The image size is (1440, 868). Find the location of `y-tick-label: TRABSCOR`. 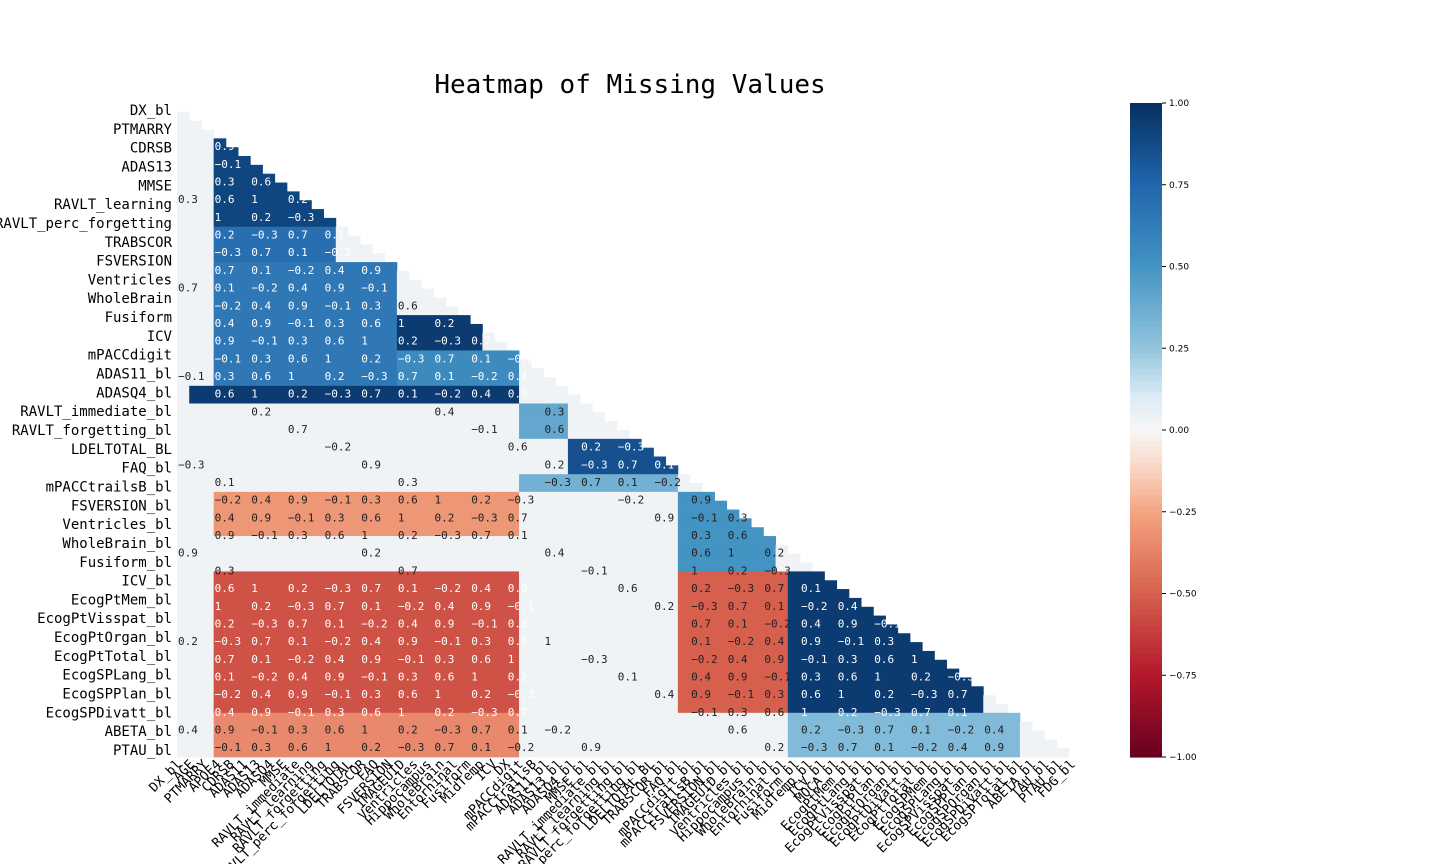

y-tick-label: TRABSCOR is located at coordinates (139, 243).